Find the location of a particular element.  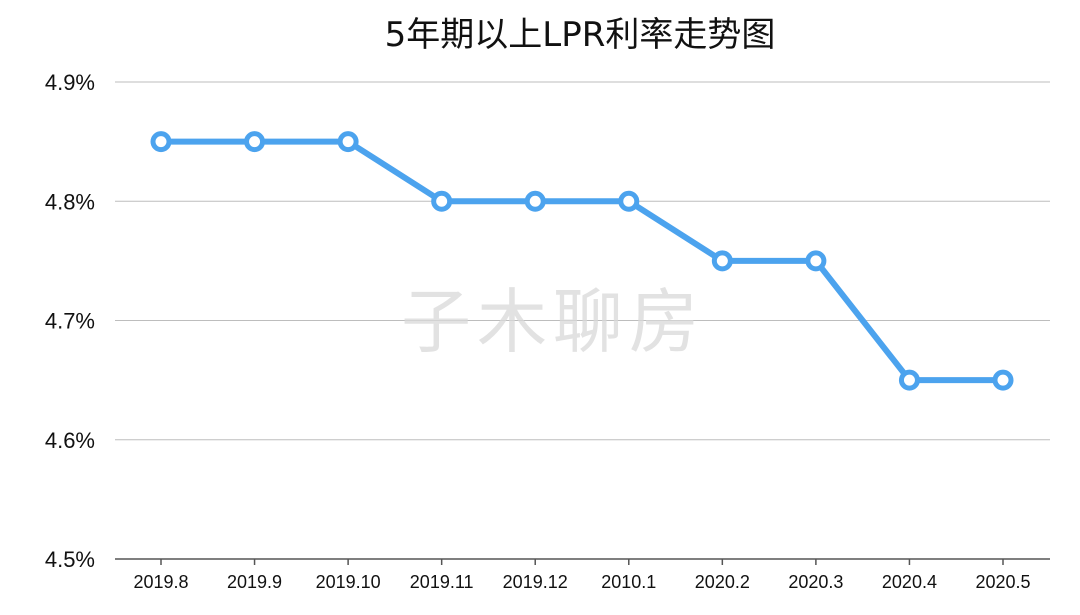

y-tick-label: 4.8% is located at coordinates (70, 201).